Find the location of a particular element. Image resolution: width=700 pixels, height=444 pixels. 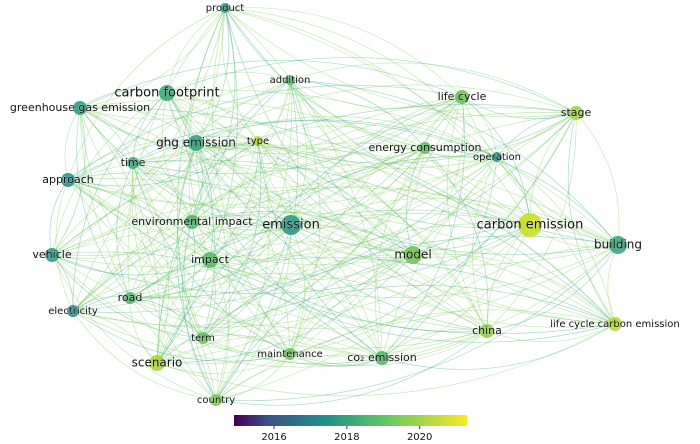

node-label: product is located at coordinates (225, 8).